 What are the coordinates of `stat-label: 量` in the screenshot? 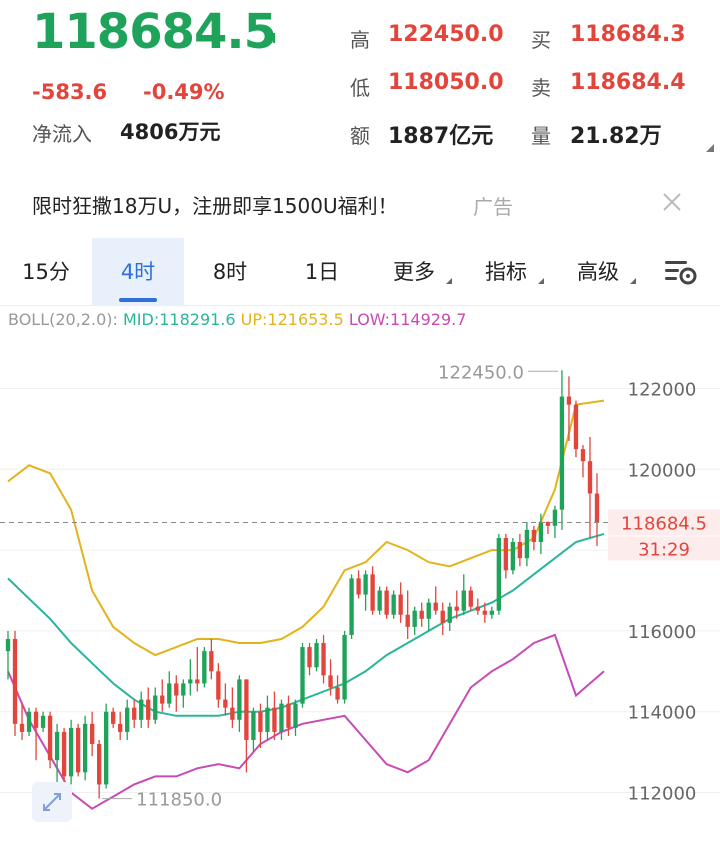 It's located at (541, 136).